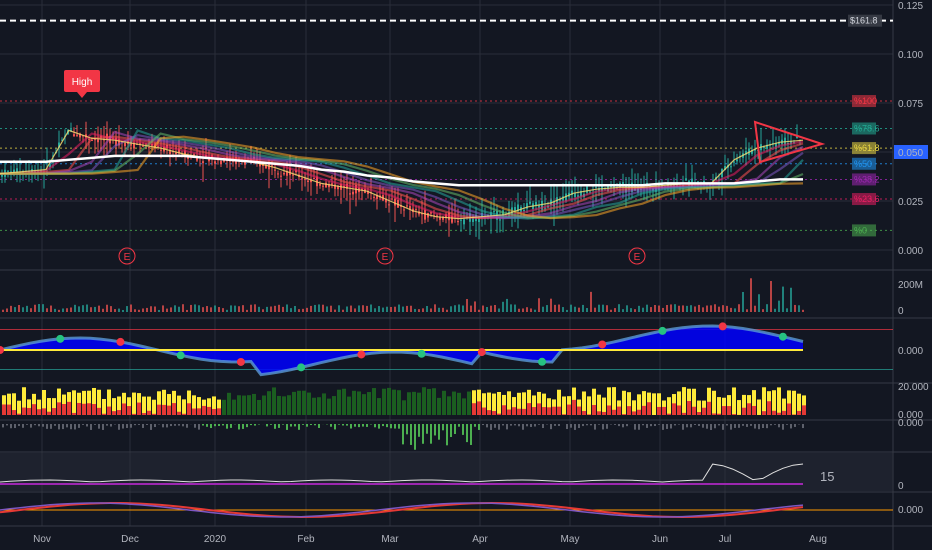  Describe the element at coordinates (402, 350) in the screenshot. I see `oscillator-line` at that location.